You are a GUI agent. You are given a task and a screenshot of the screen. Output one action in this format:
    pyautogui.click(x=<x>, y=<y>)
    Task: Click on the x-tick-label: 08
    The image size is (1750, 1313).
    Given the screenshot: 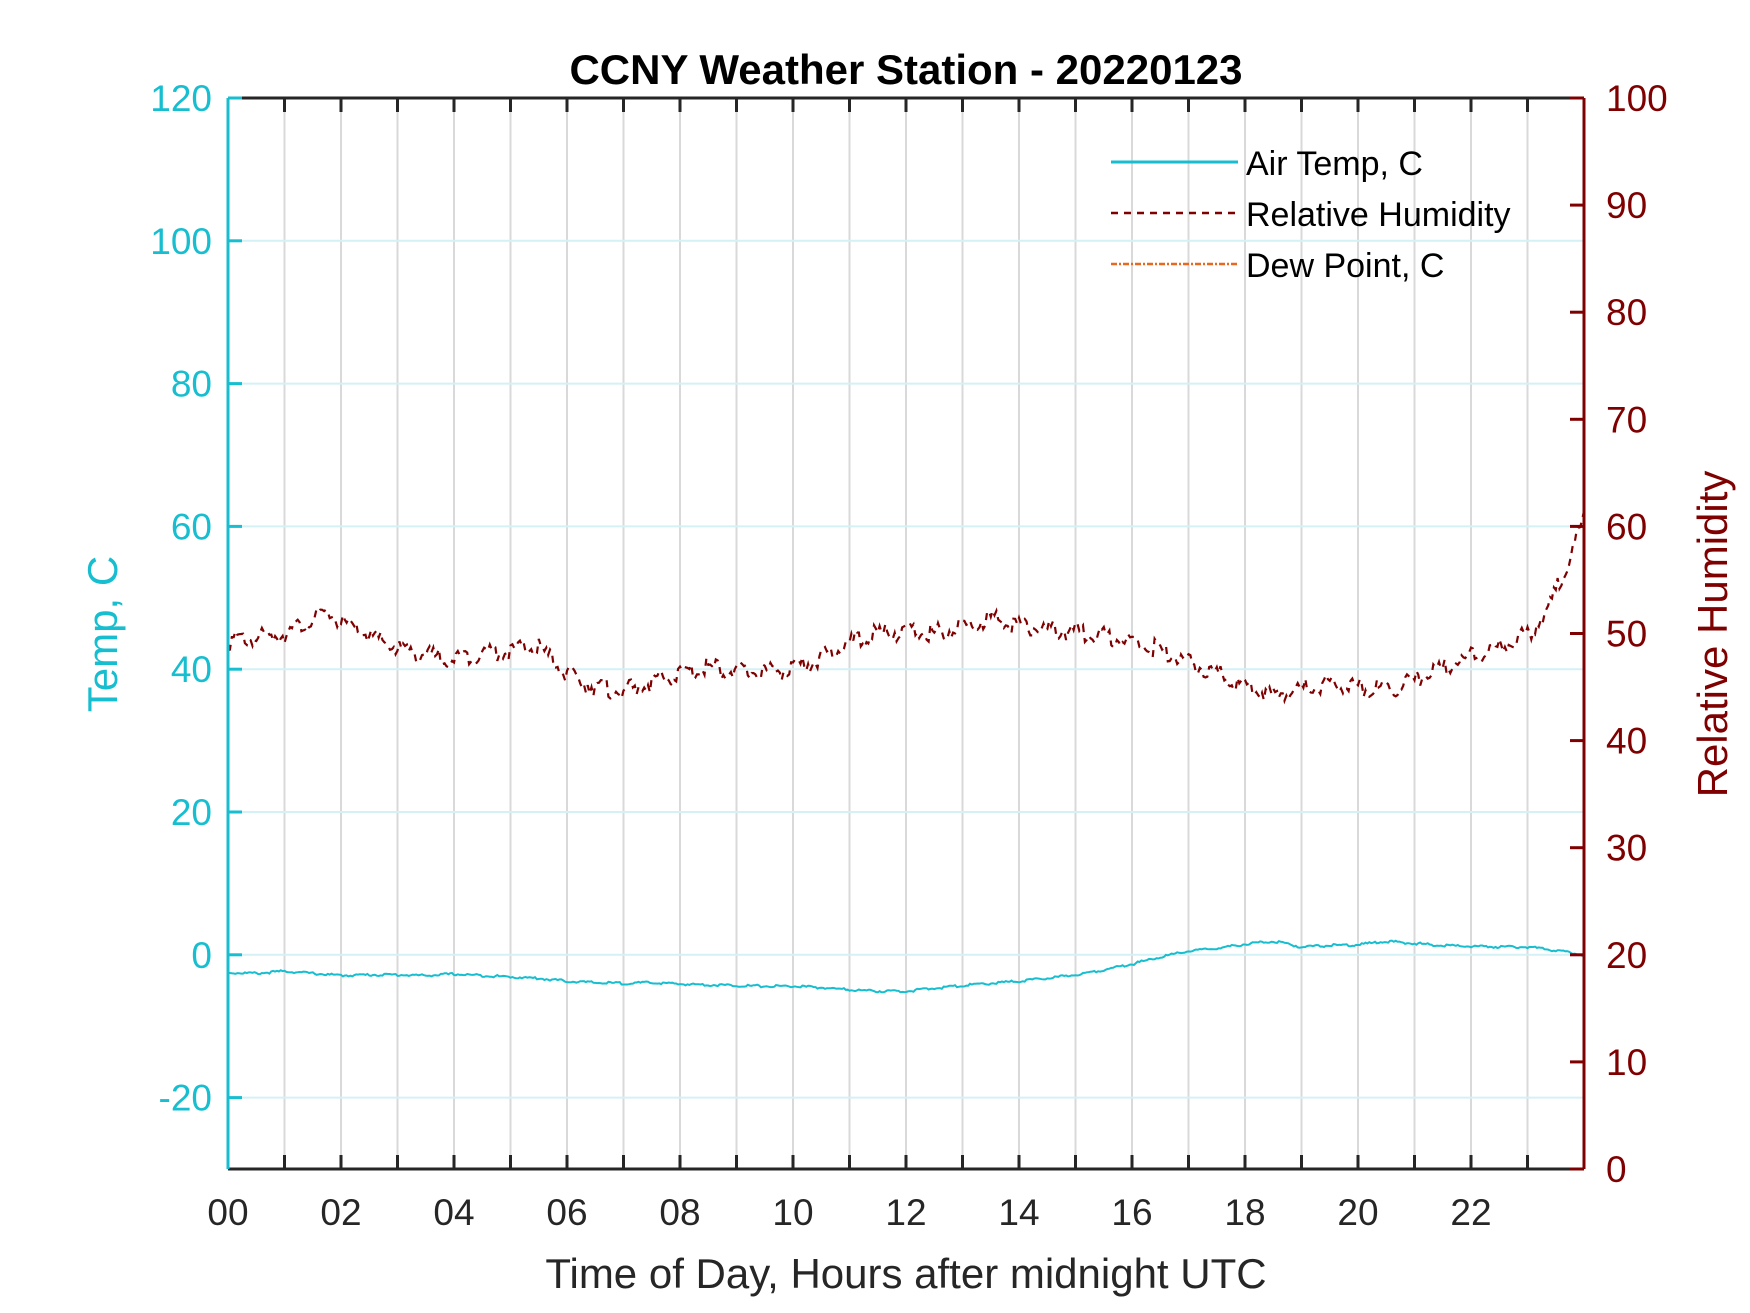 What is the action you would take?
    pyautogui.click(x=679, y=1212)
    